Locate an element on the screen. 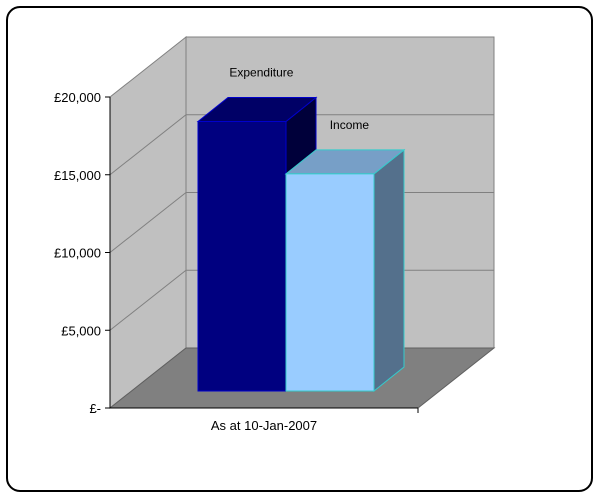 The width and height of the screenshot is (603, 500). y-axis-tick-label: £20,000 is located at coordinates (77, 97).